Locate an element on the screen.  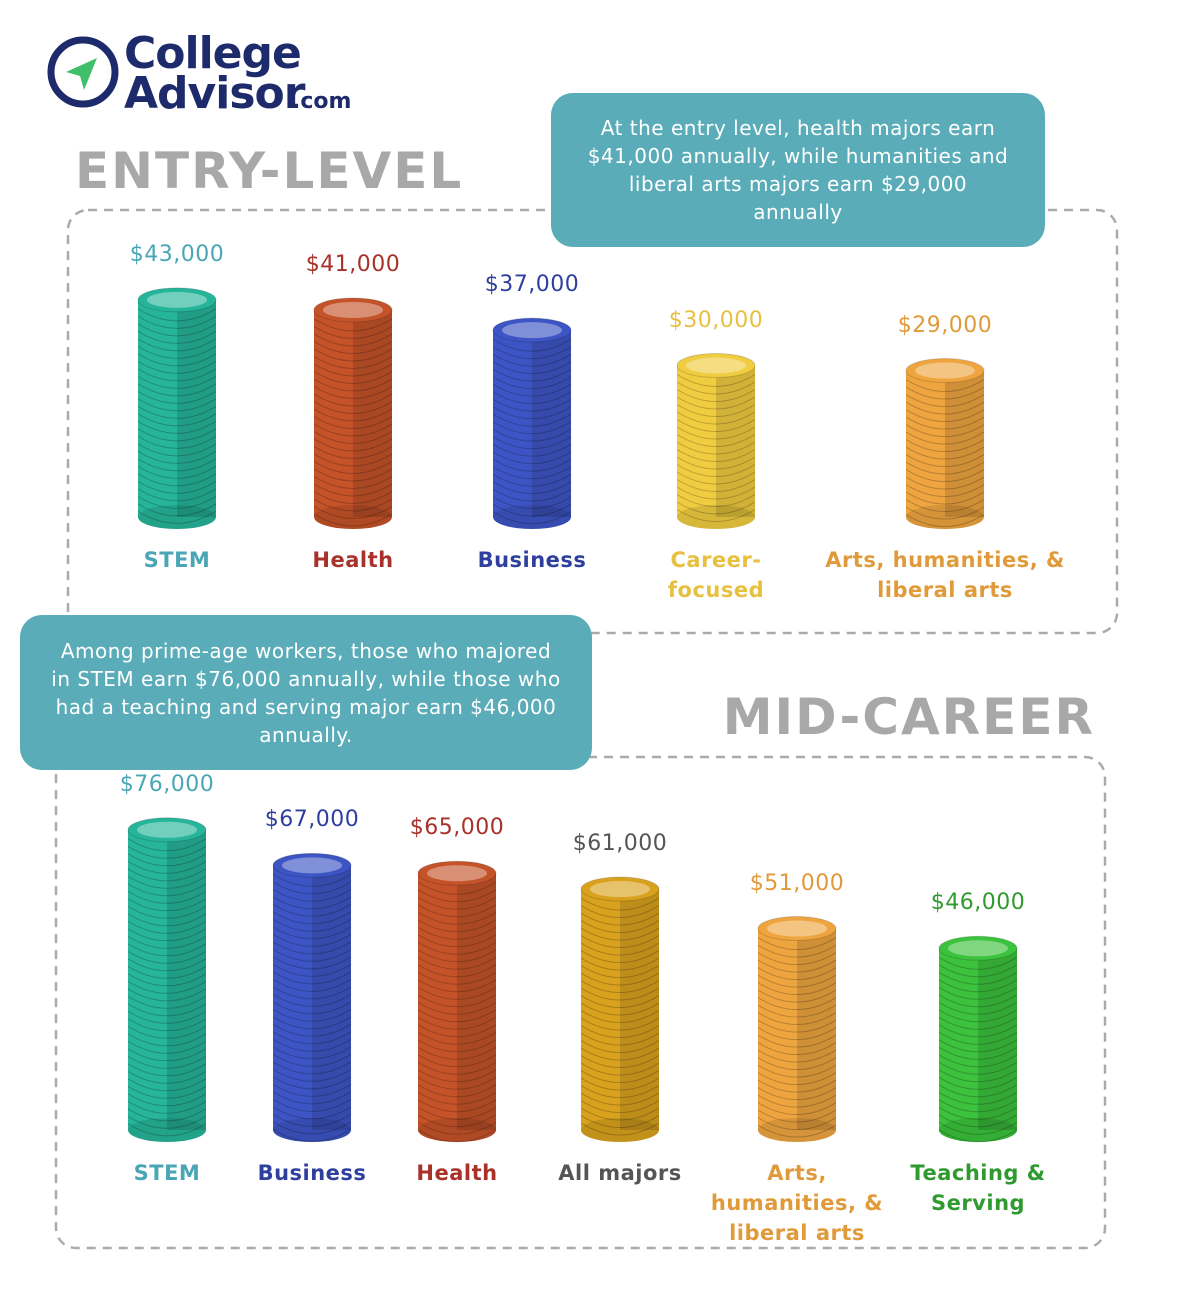
category-label: Teaching & Serving is located at coordinates (978, 1188).